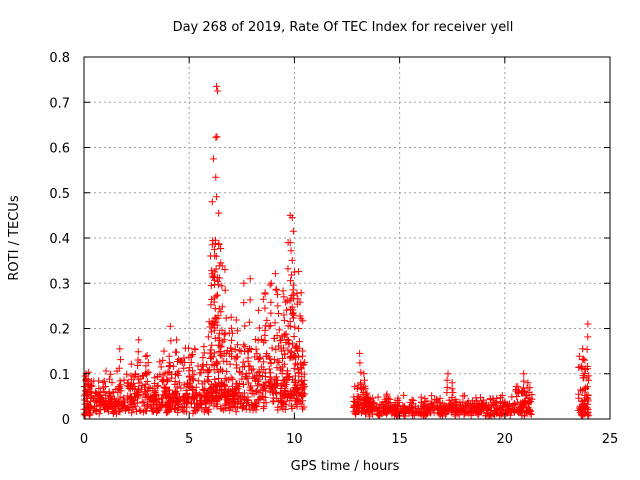 The width and height of the screenshot is (640, 480). What do you see at coordinates (59, 375) in the screenshot?
I see `y-tick-label: 0.1` at bounding box center [59, 375].